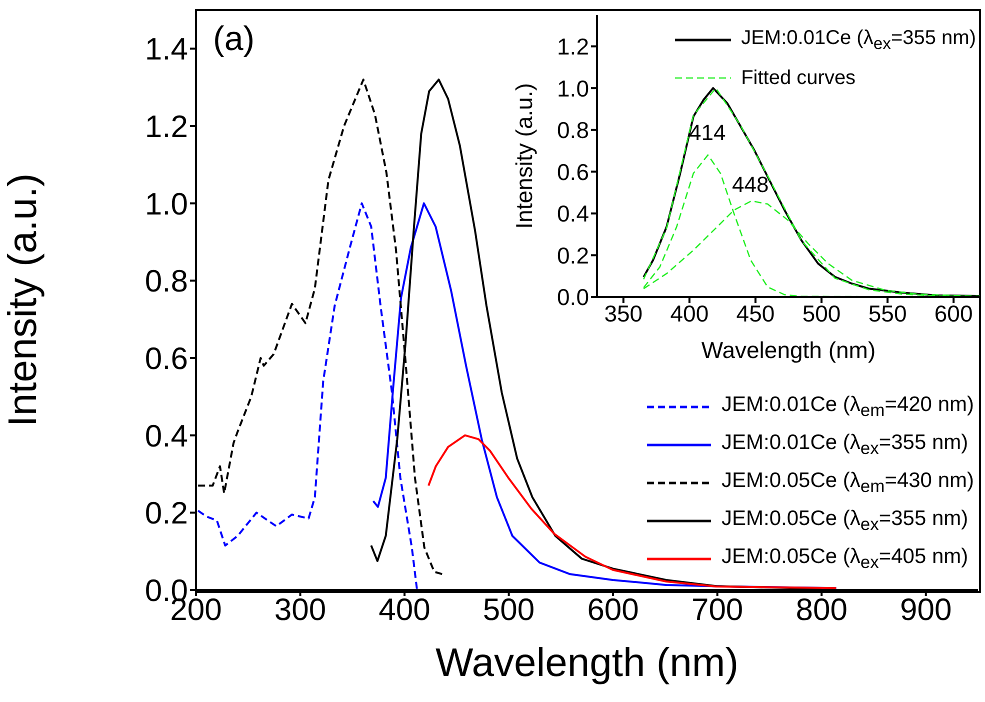 The image size is (985, 702). I want to click on x-tick-label: 350, so click(623, 313).